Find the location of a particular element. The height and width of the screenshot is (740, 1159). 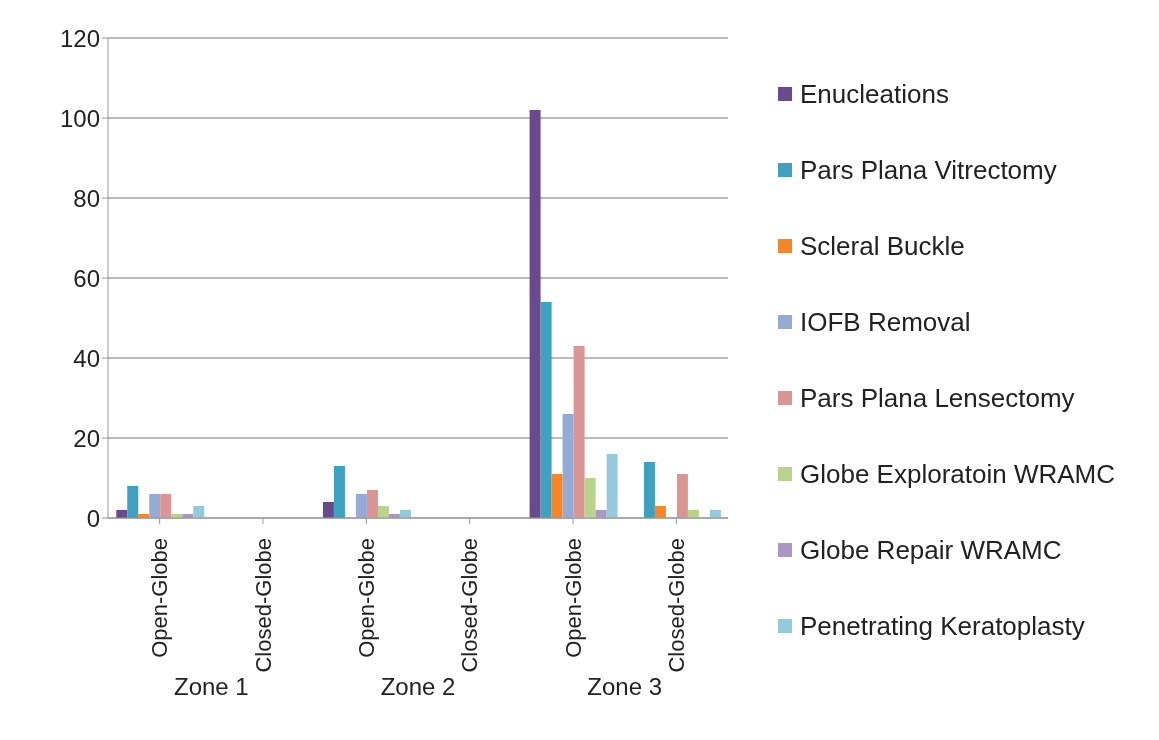

y-tick-label: 100 is located at coordinates (79, 118).